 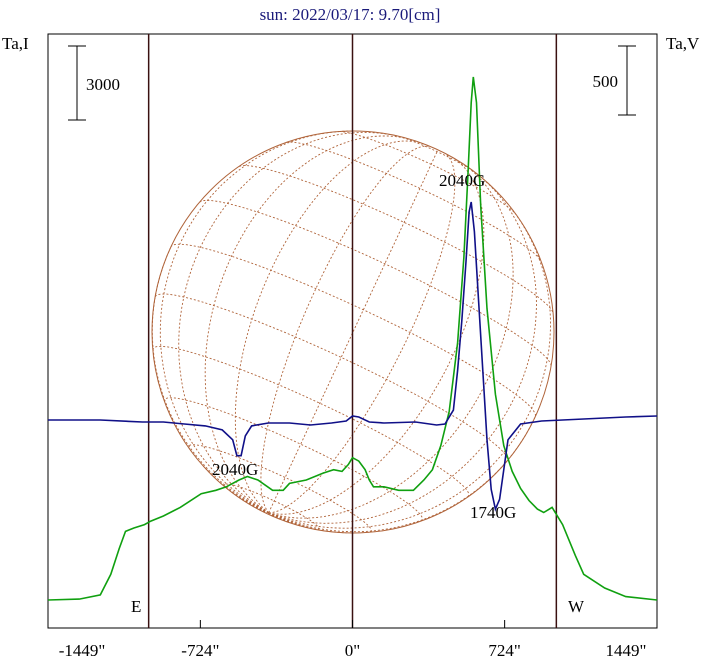 What do you see at coordinates (235, 469) in the screenshot?
I see `annotation-2040g-east: 2040G` at bounding box center [235, 469].